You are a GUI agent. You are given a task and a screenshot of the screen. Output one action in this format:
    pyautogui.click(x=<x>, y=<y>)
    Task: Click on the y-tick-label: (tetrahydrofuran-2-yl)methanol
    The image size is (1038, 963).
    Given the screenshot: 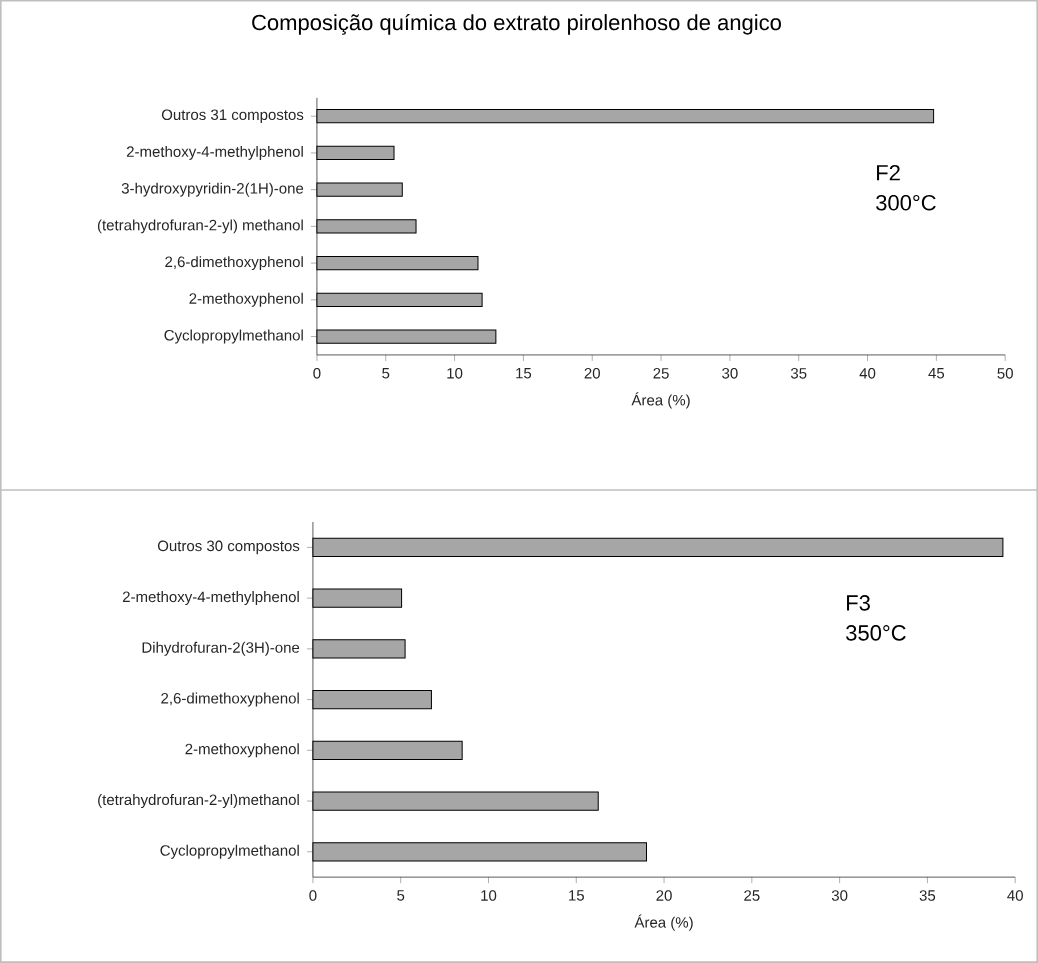 What is the action you would take?
    pyautogui.click(x=198, y=801)
    